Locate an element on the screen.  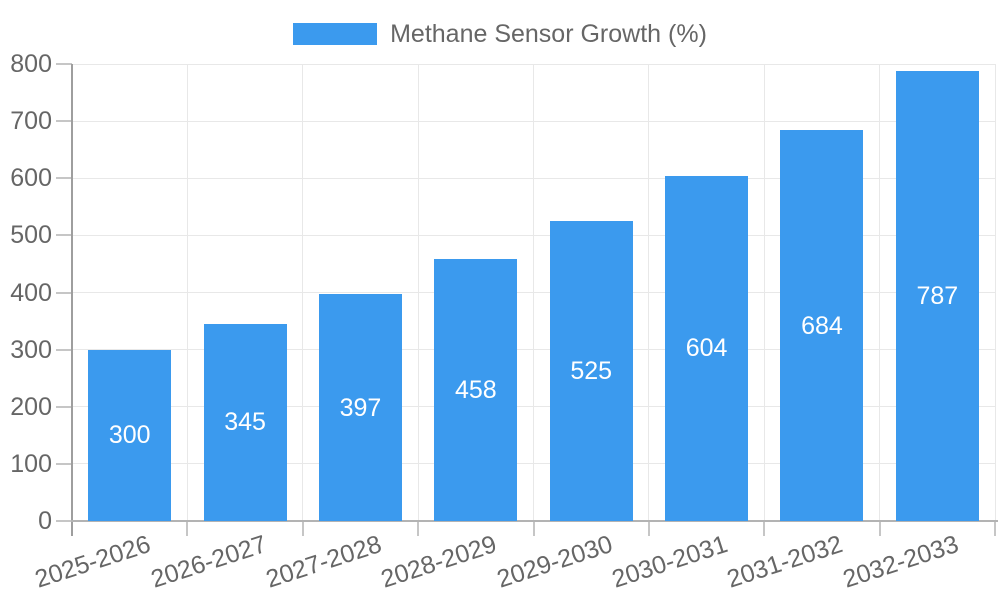
bar: 345 is located at coordinates (245, 422).